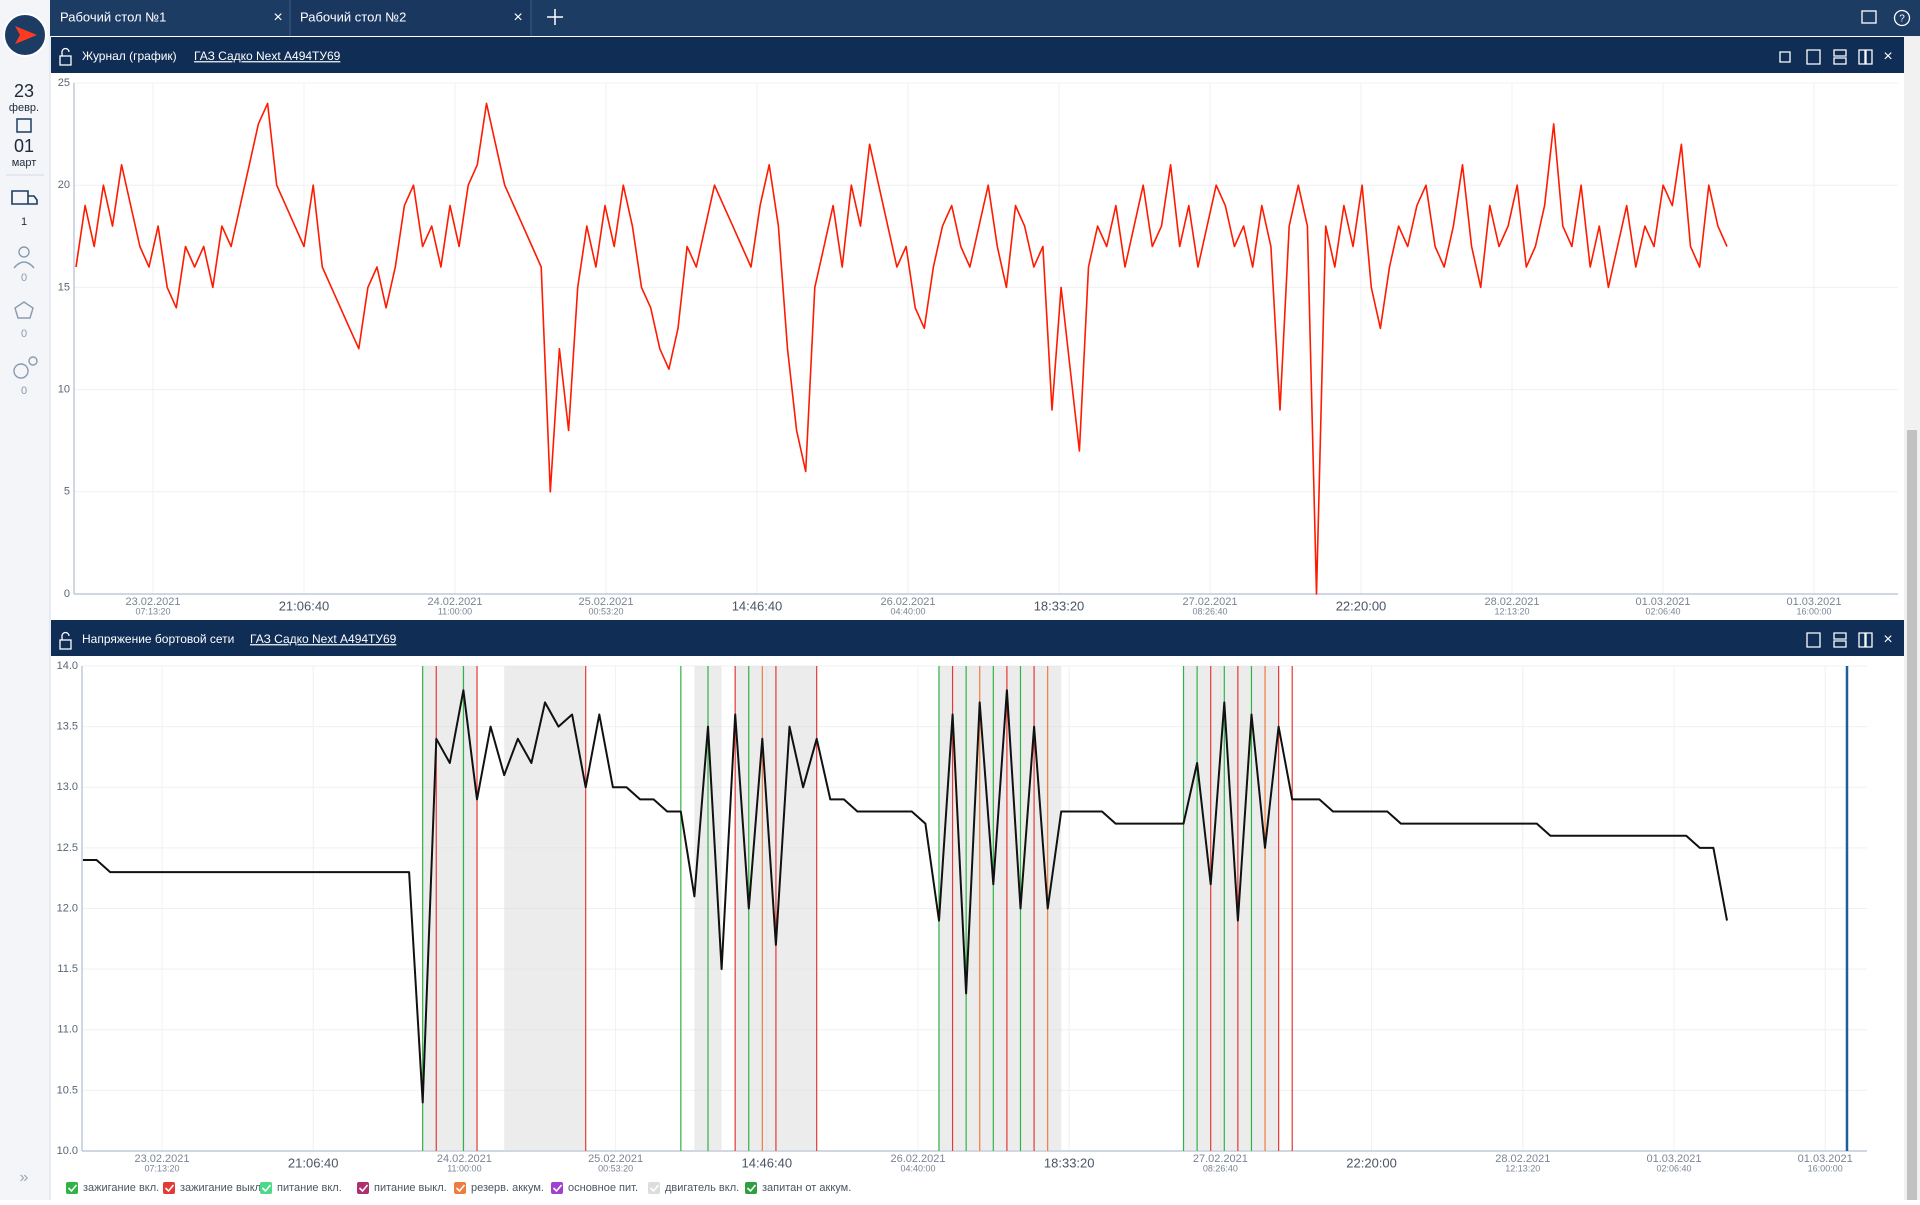  Describe the element at coordinates (24, 1177) in the screenshot. I see `sidebar-expand: »` at that location.